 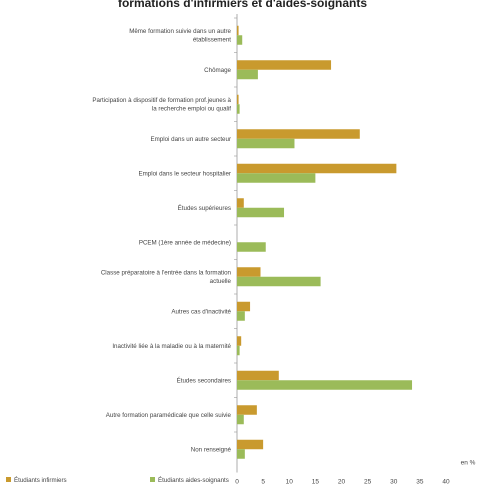 I want to click on category-label: Études supérieures, so click(x=204, y=208).